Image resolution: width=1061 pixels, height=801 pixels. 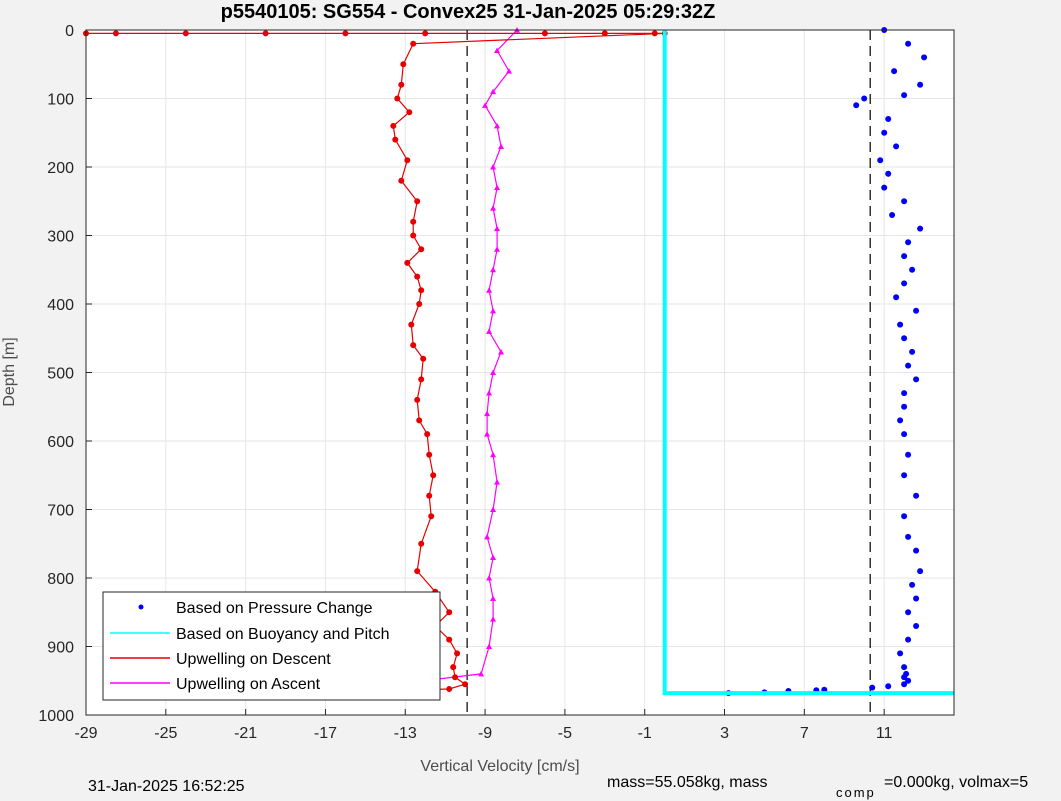 I want to click on legend-label-descent: Upwelling on Descent, so click(x=253, y=659).